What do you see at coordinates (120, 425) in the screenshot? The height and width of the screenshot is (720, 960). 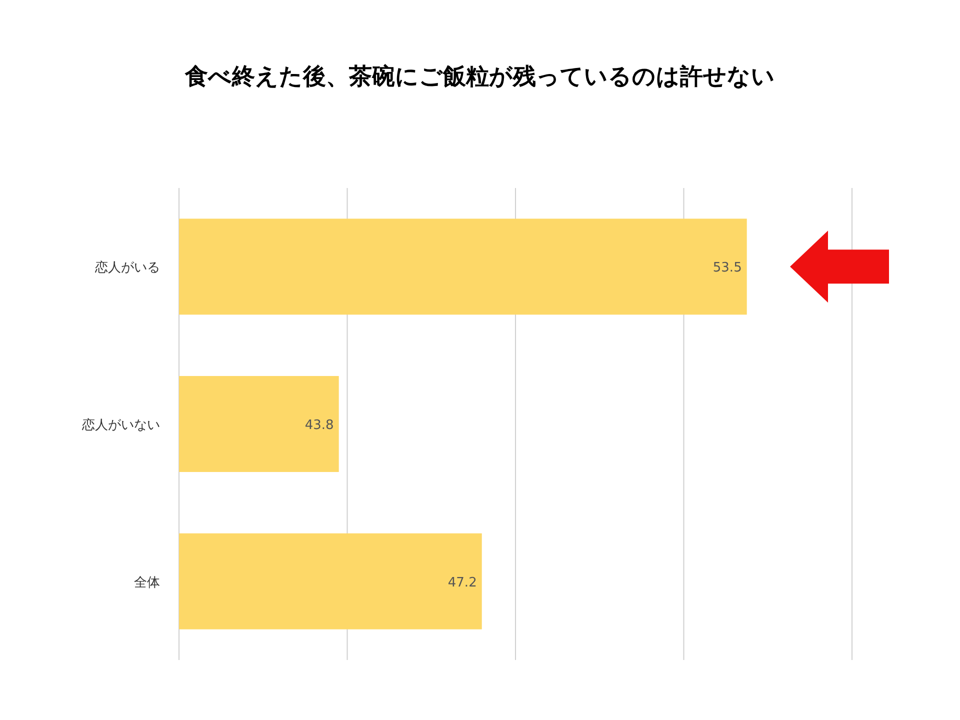 I see `y-tick-label: 恋人がいない` at bounding box center [120, 425].